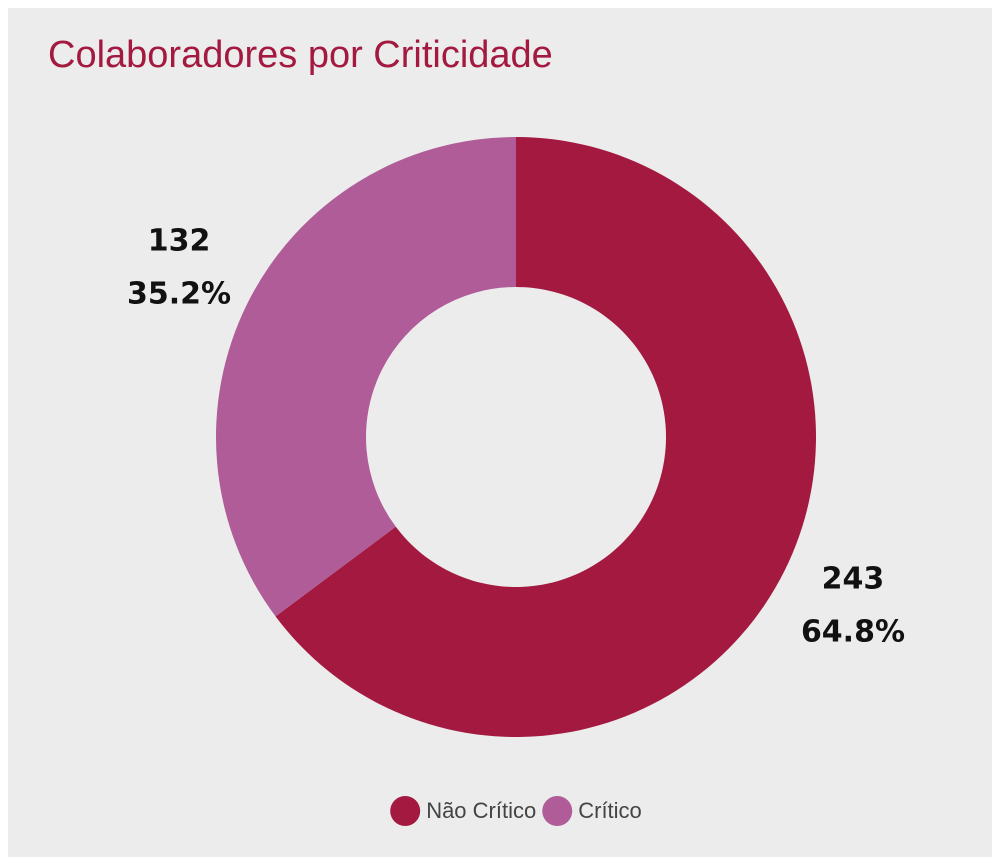 Image resolution: width=1000 pixels, height=865 pixels. I want to click on data-label: 132, so click(179, 240).